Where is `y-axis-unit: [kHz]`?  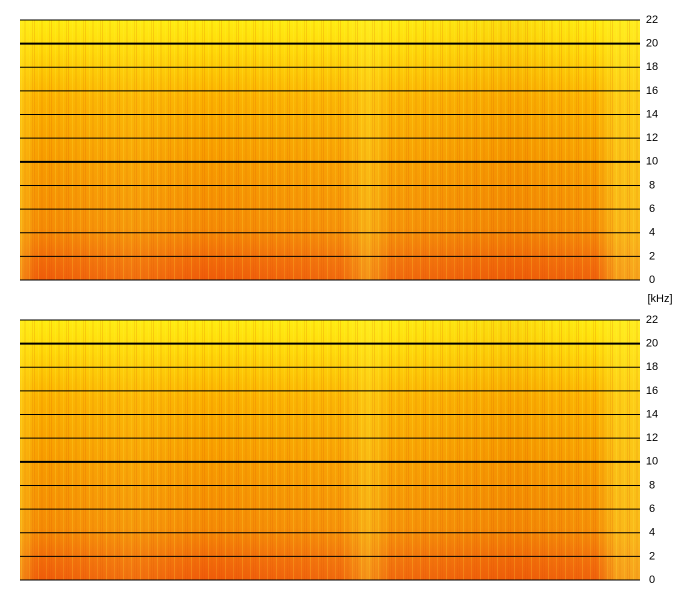
y-axis-unit: [kHz] is located at coordinates (659, 299).